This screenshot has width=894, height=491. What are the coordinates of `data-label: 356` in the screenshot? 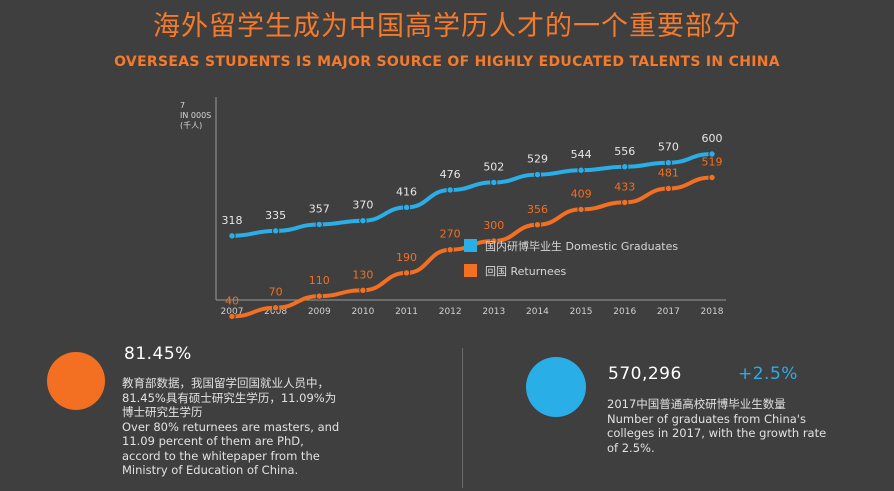 It's located at (537, 209).